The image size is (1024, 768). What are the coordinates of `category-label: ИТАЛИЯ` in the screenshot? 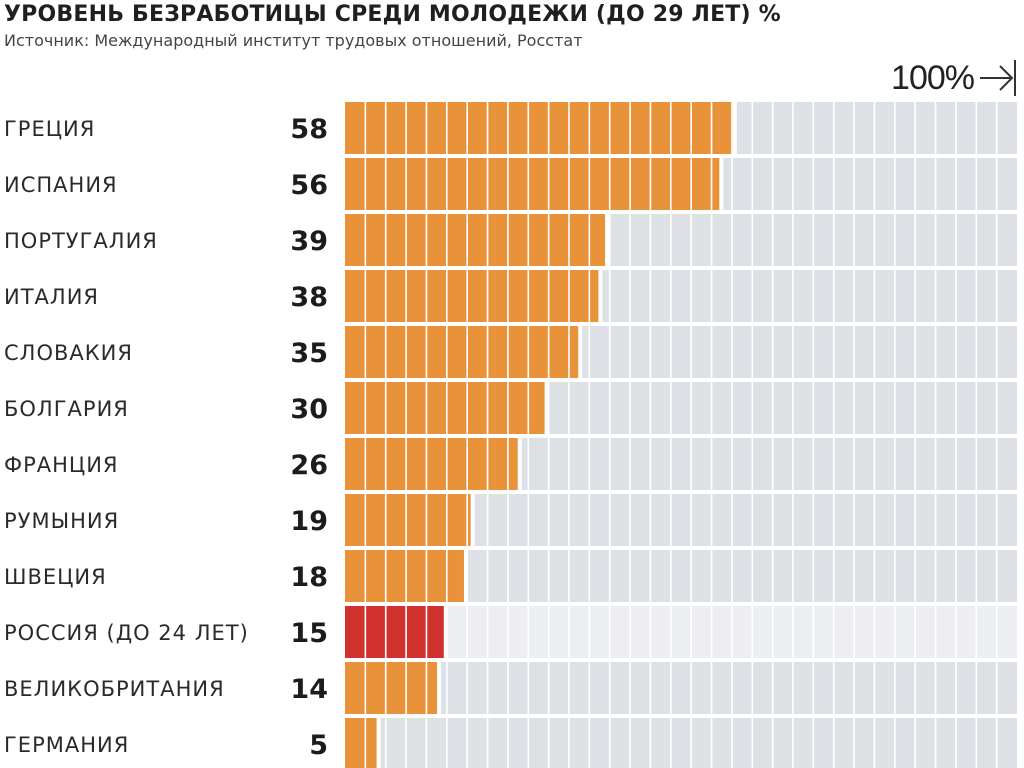 It's located at (51, 297).